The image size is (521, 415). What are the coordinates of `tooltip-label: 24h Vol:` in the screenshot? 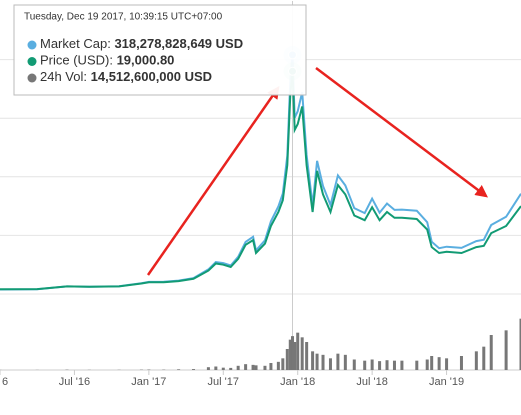 It's located at (63, 76).